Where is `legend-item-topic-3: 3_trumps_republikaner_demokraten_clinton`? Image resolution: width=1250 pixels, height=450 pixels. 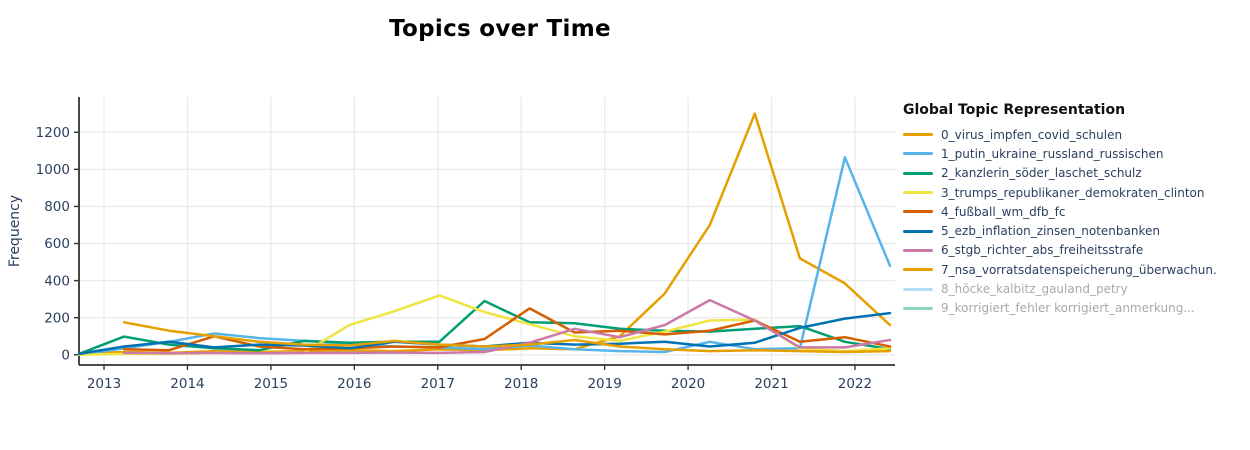
legend-item-topic-3: 3_trumps_republikaner_demokraten_clinton is located at coordinates (1060, 192).